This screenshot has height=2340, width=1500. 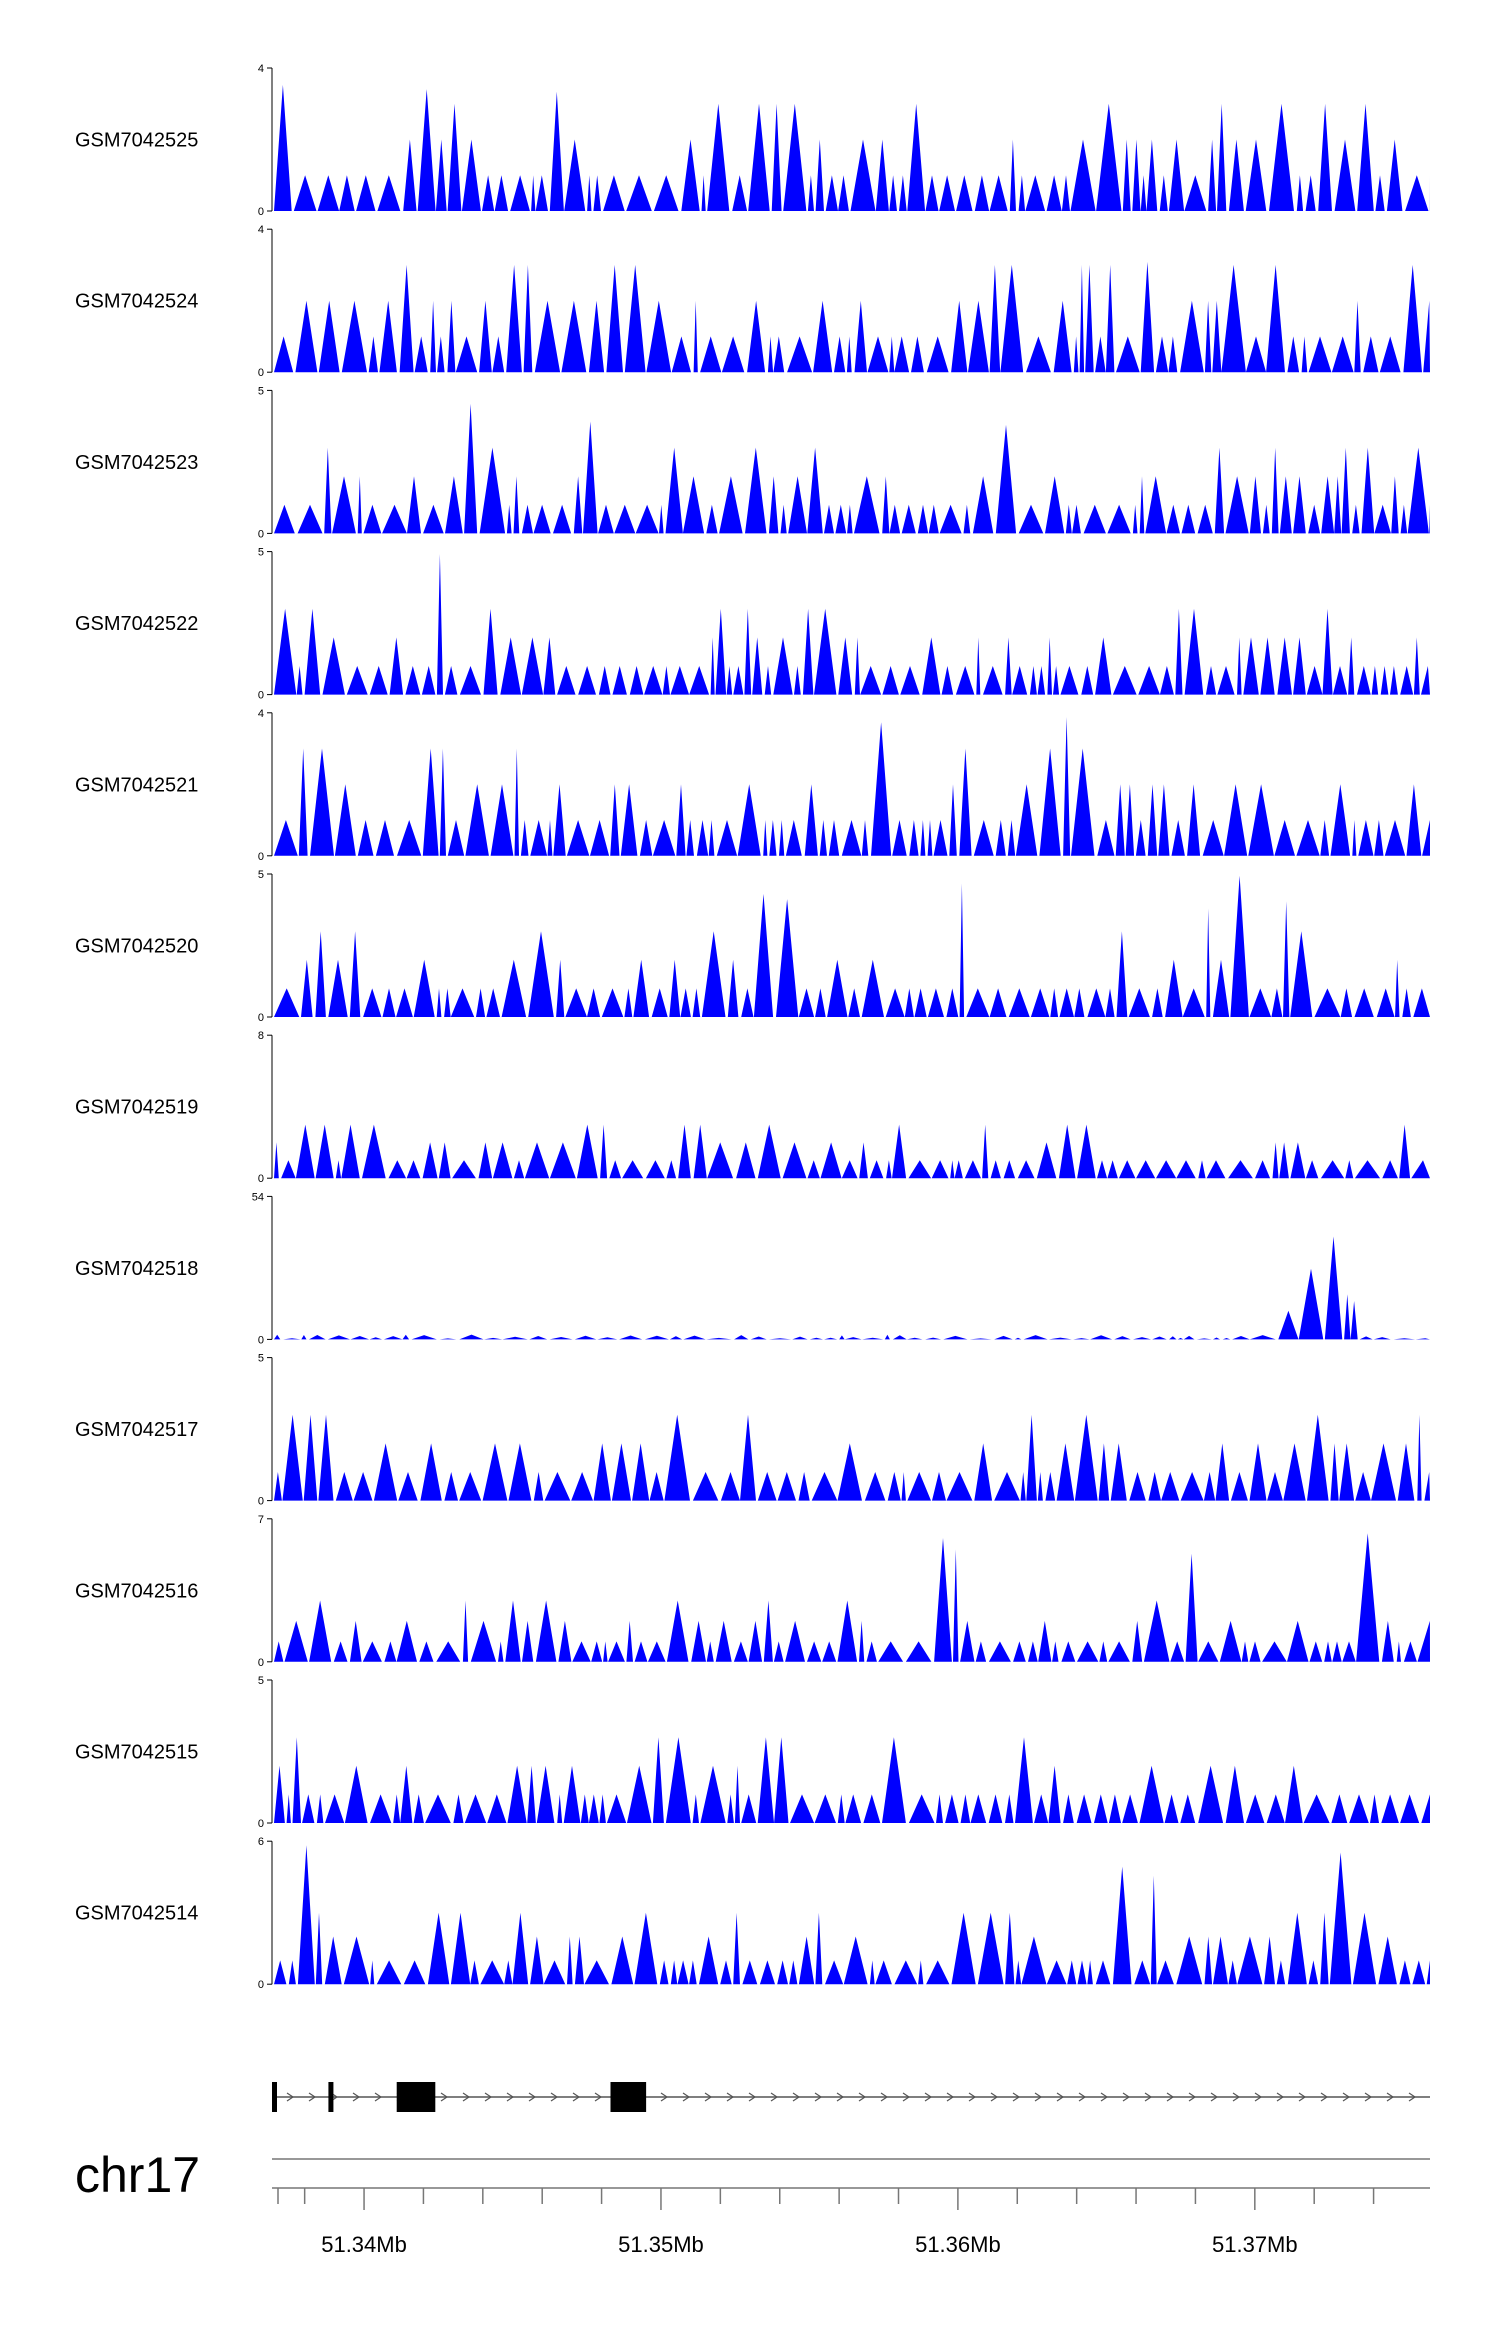 What do you see at coordinates (136, 1914) in the screenshot?
I see `track-label: GSM7042514` at bounding box center [136, 1914].